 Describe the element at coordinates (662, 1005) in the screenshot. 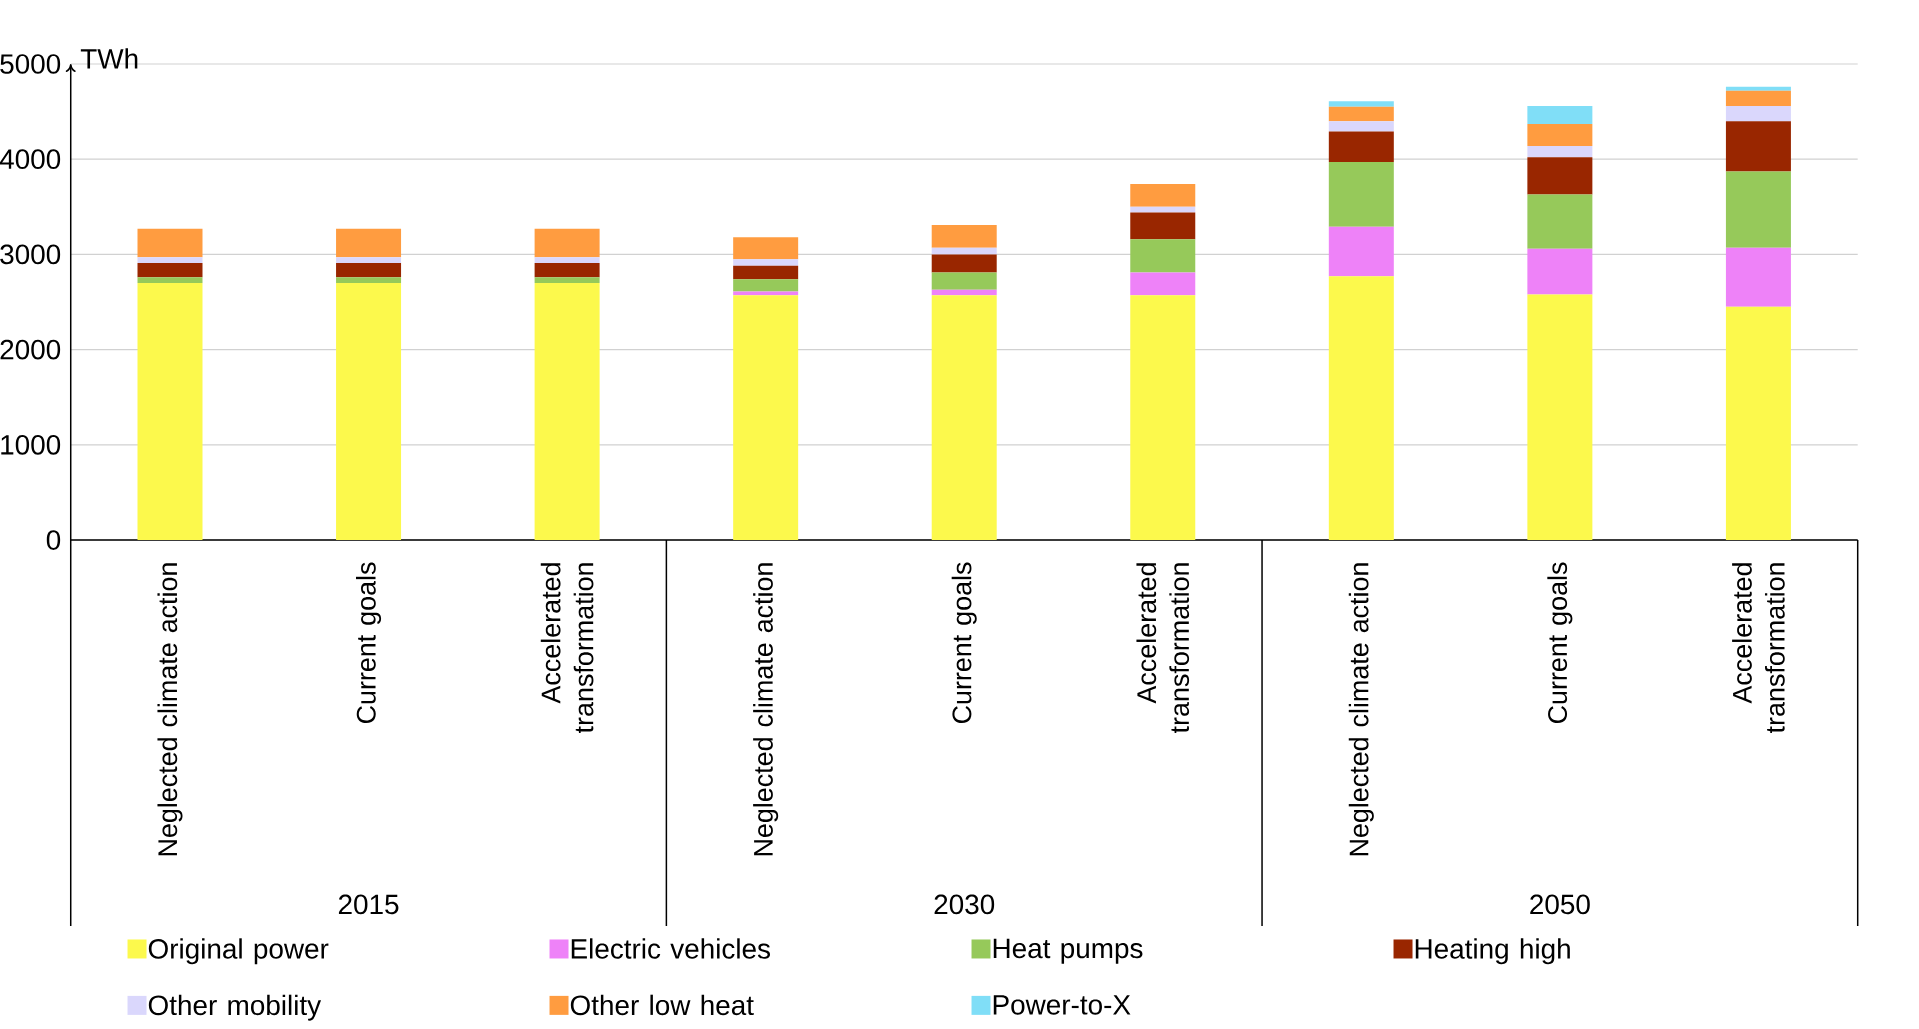

I see `legend-label: Other low heat` at that location.